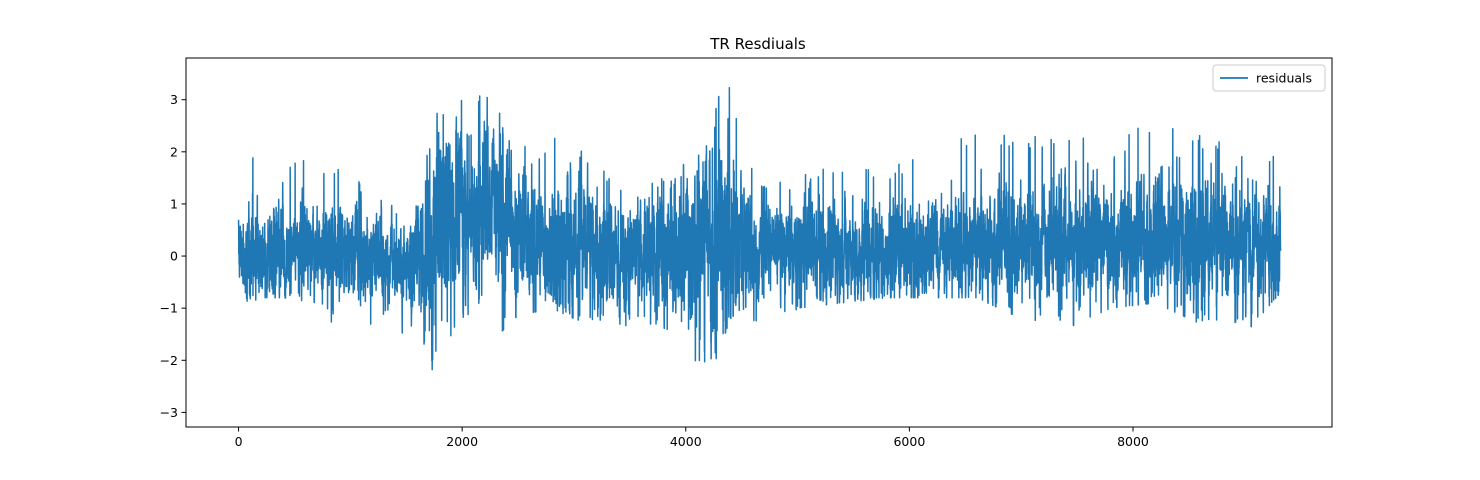  I want to click on legend: residuals, so click(1269, 78).